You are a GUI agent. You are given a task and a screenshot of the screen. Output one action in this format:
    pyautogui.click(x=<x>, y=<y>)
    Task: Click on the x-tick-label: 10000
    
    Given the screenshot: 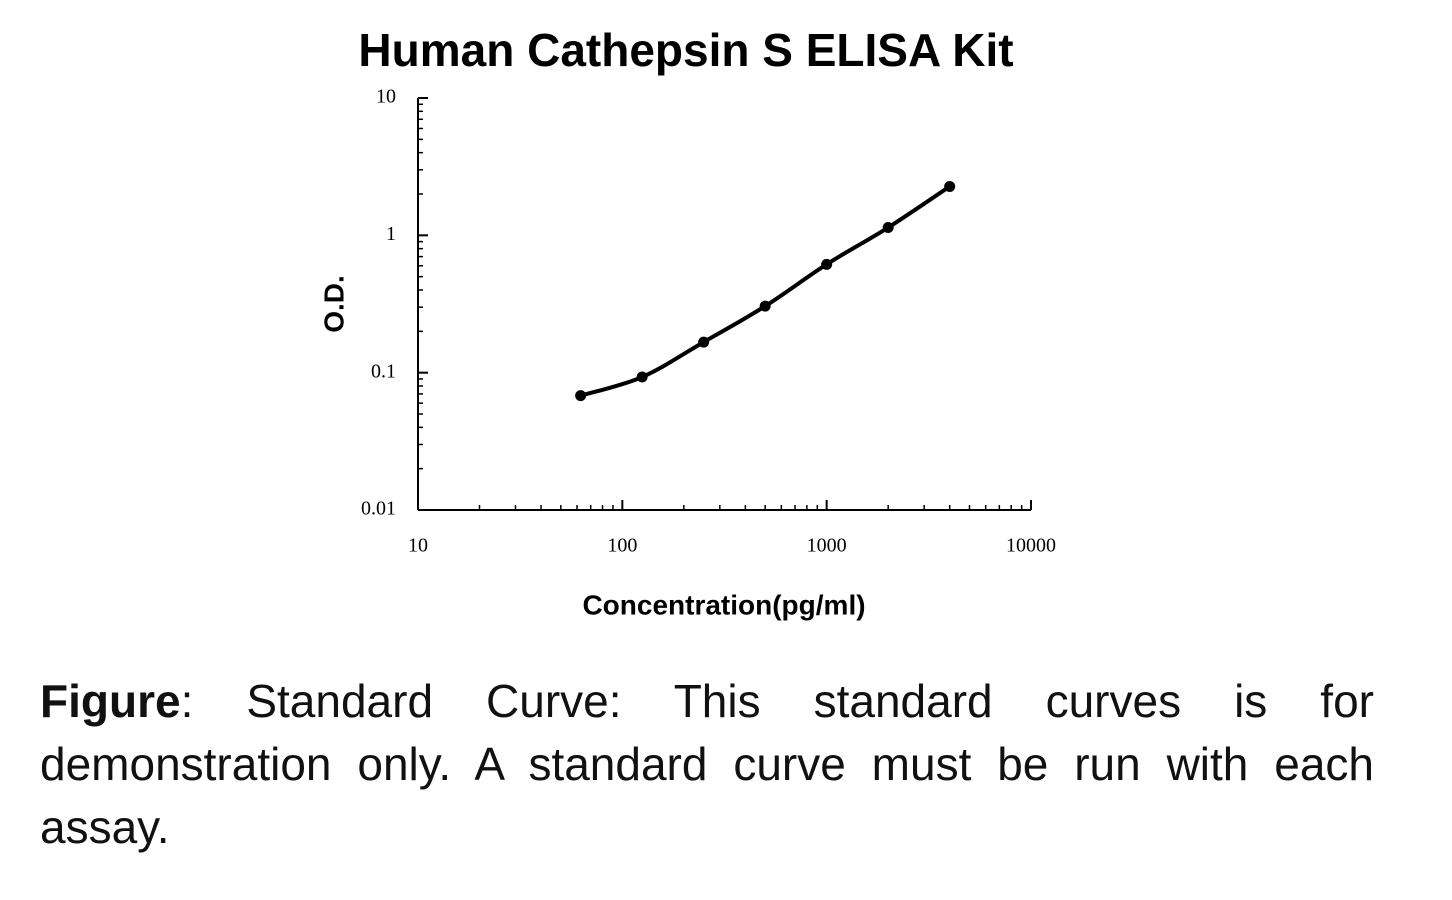 What is the action you would take?
    pyautogui.click(x=1031, y=546)
    